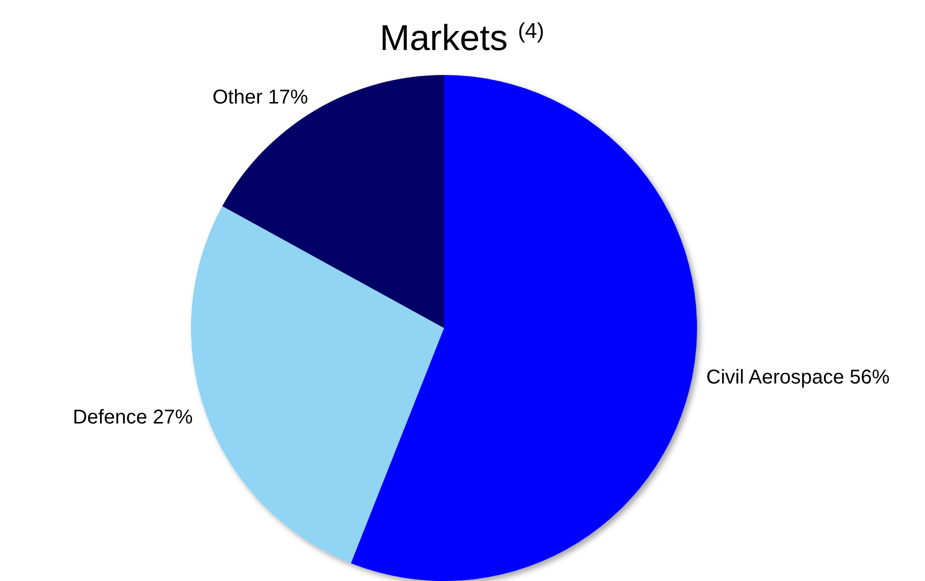 Image resolution: width=925 pixels, height=581 pixels. Describe the element at coordinates (260, 97) in the screenshot. I see `slice-label: Other 17%` at that location.